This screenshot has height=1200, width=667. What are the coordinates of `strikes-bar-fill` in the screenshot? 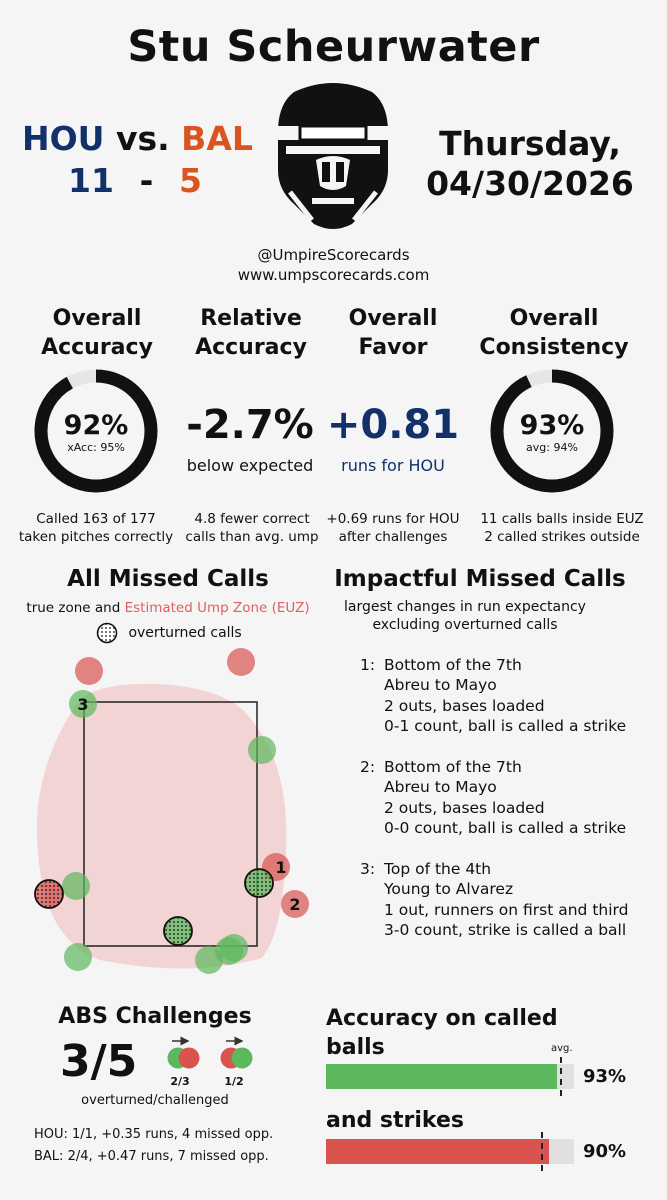 It's located at (438, 1151).